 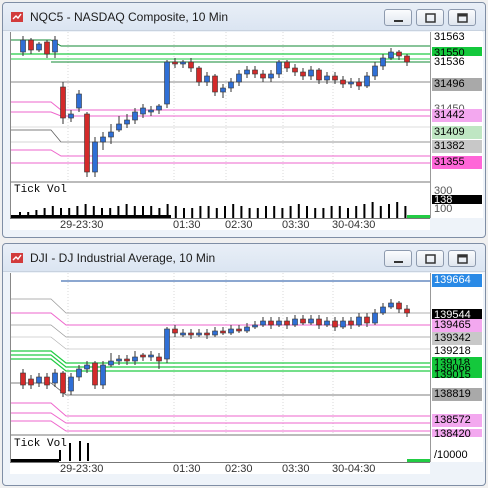 I want to click on window-title: DJI - DJ Industrial Average, 10 Min, so click(x=123, y=258).